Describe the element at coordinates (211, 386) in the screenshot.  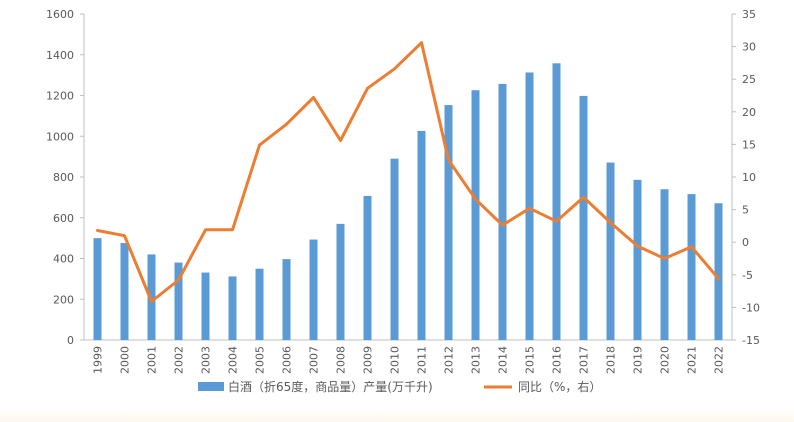
I see `legend-bar-swatch` at that location.